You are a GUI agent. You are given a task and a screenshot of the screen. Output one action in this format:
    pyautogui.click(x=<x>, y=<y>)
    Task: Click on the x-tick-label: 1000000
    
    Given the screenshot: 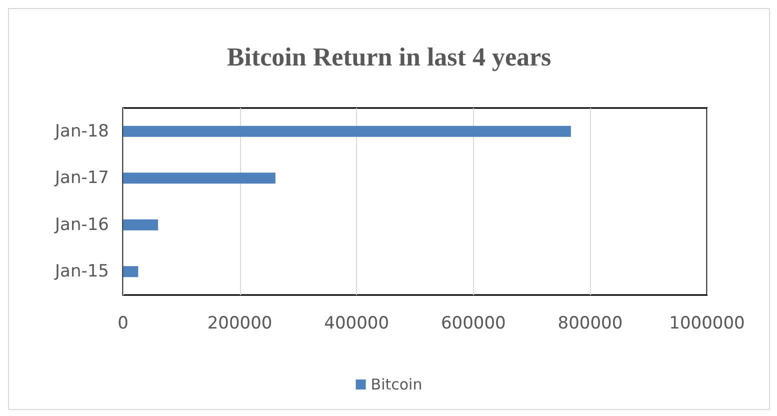 What is the action you would take?
    pyautogui.click(x=707, y=324)
    